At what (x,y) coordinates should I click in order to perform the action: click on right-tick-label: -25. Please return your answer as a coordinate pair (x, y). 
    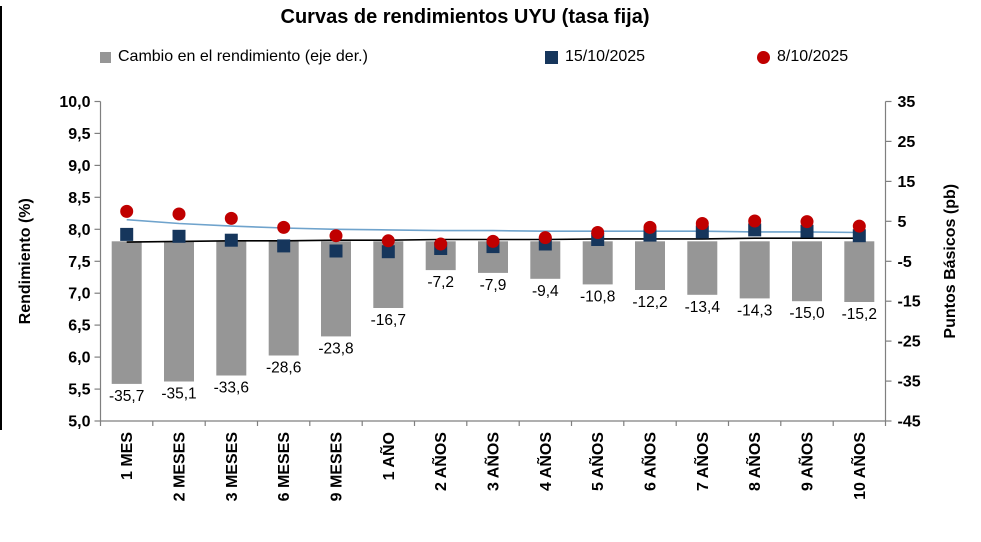
    Looking at the image, I should click on (909, 342).